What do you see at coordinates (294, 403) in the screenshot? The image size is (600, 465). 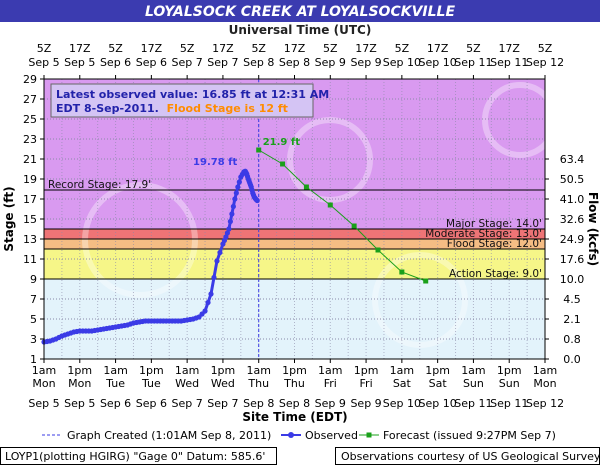 I see `x-tick-label-date: Sep 8` at bounding box center [294, 403].